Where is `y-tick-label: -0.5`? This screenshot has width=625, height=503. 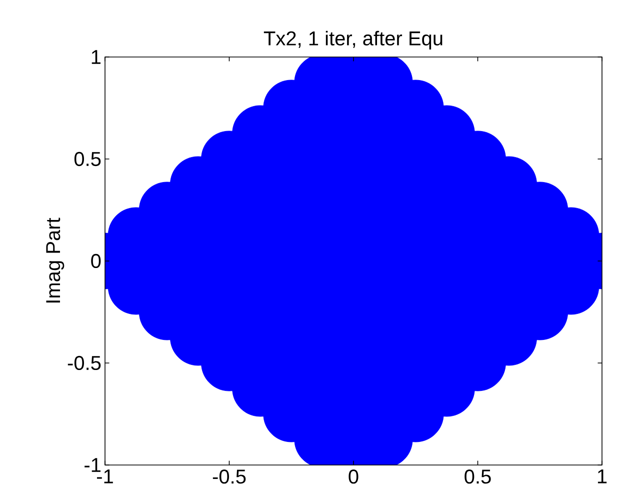
y-tick-label: -0.5 is located at coordinates (84, 363).